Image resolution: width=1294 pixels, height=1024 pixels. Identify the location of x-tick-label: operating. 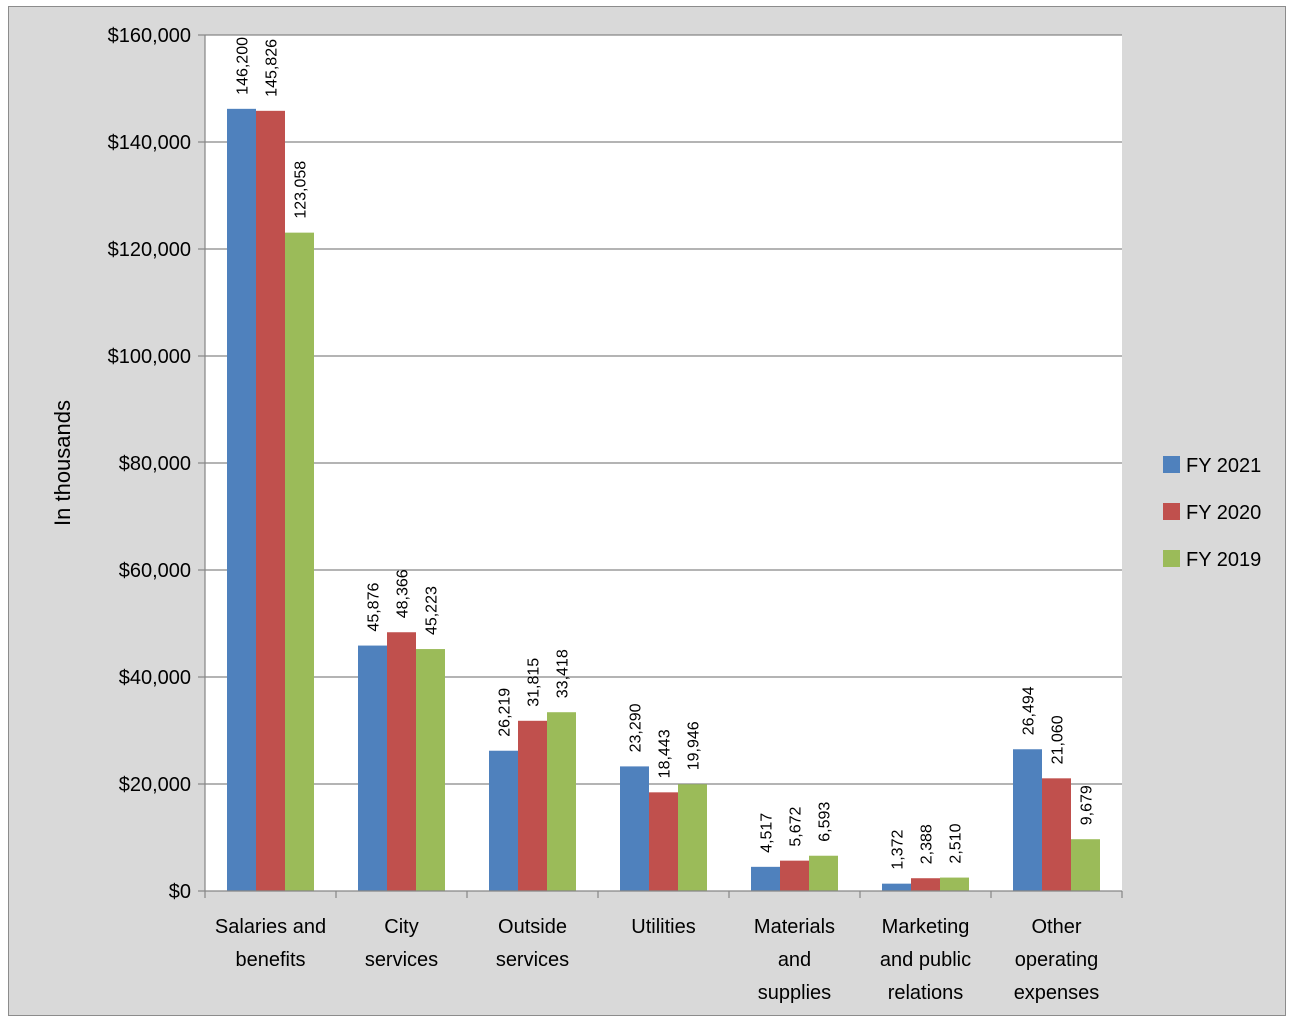
(1056, 960).